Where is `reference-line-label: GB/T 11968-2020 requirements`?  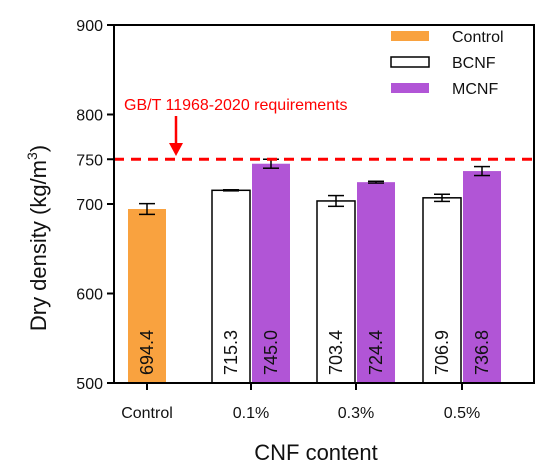 reference-line-label: GB/T 11968-2020 requirements is located at coordinates (236, 105).